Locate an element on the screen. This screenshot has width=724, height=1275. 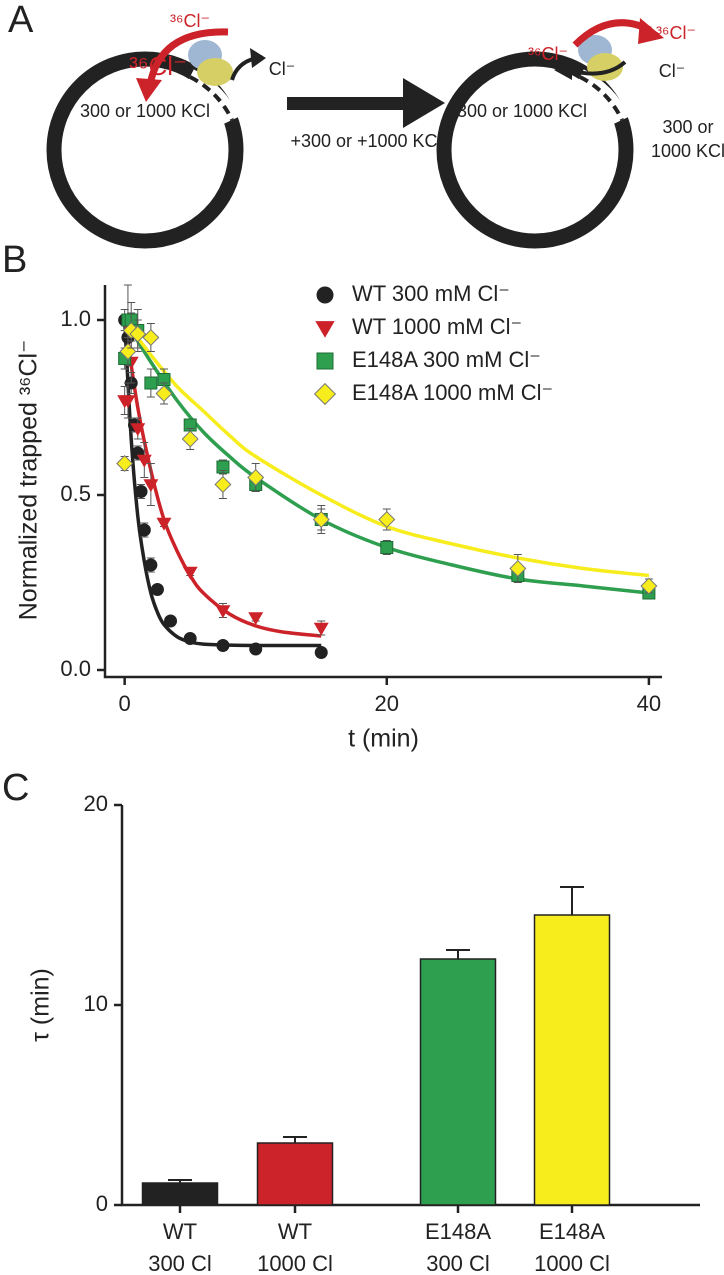
diagram-label: 300 or is located at coordinates (687, 127).